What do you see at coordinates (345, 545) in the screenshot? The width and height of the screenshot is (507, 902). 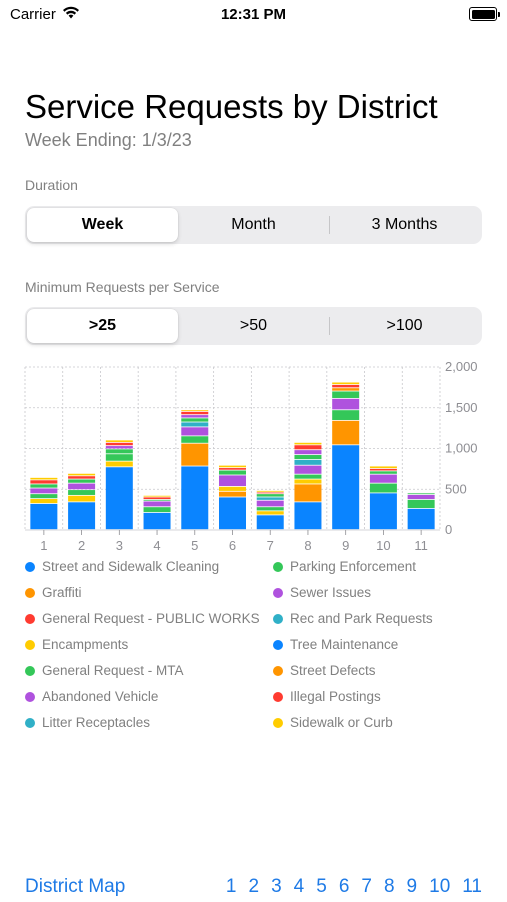 I see `x-tick-label: 9` at bounding box center [345, 545].